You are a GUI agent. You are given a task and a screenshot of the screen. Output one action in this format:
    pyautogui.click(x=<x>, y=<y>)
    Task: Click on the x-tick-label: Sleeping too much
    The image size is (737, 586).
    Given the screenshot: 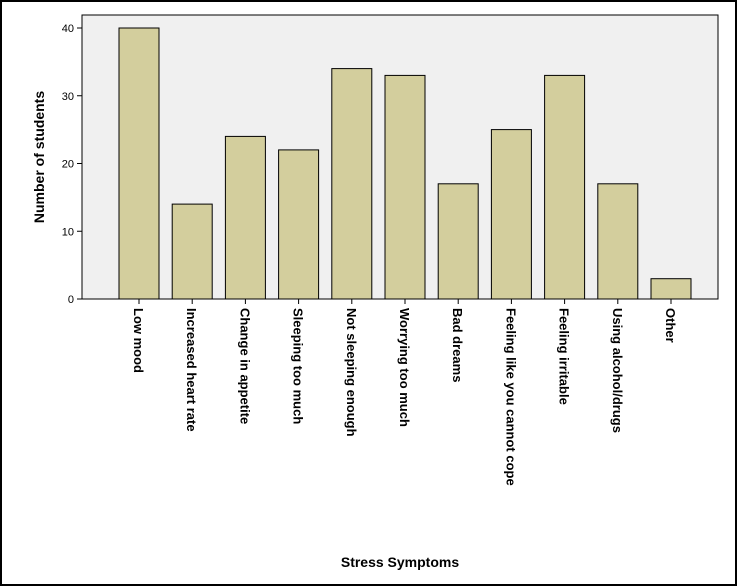 What is the action you would take?
    pyautogui.click(x=298, y=366)
    